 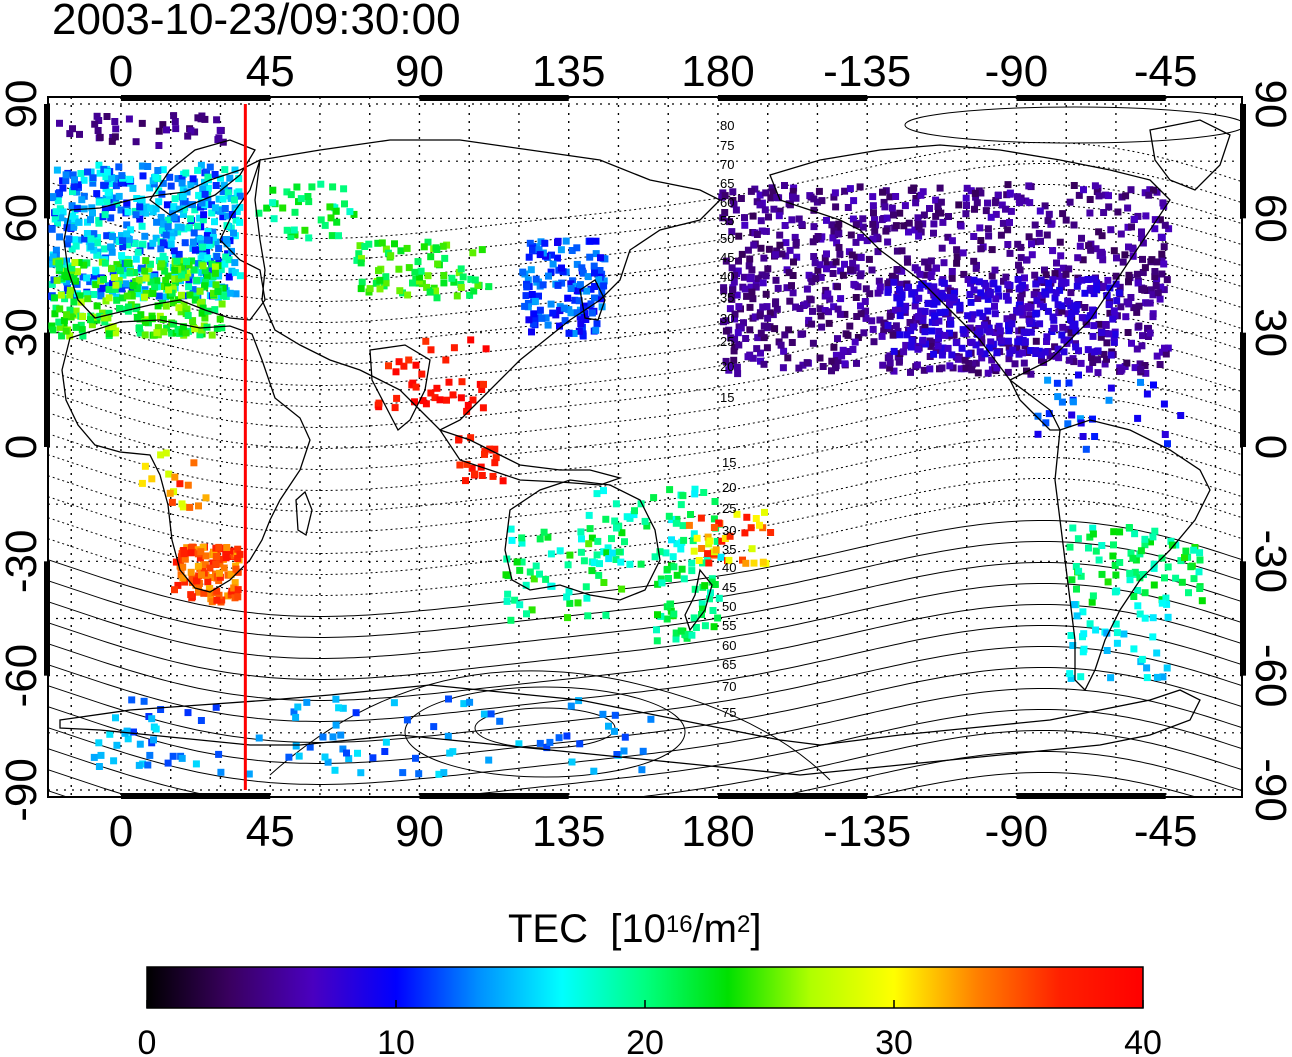 What do you see at coordinates (23, 332) in the screenshot?
I see `lat-label-left: 30` at bounding box center [23, 332].